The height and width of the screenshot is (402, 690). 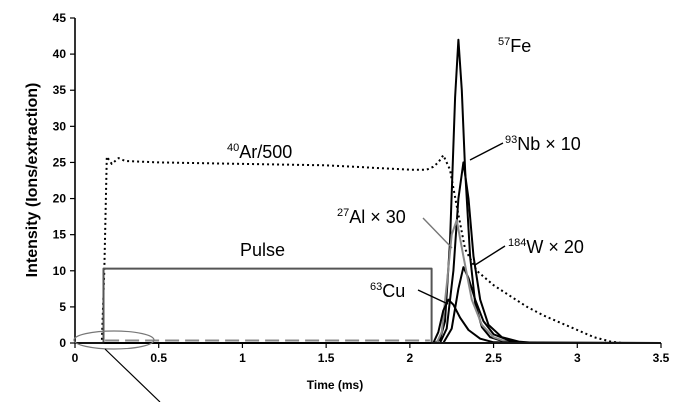 I want to click on y-ticks: 0 5 10 15 20 25 30 35 40 45, so click(x=64, y=180).